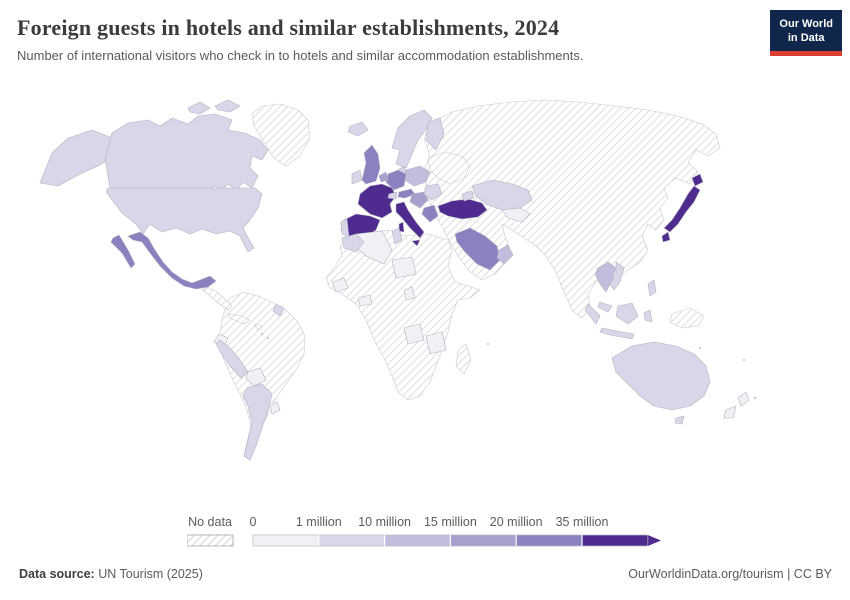 This screenshot has width=850, height=600. Describe the element at coordinates (516, 215) in the screenshot. I see `country-central-asia` at that location.